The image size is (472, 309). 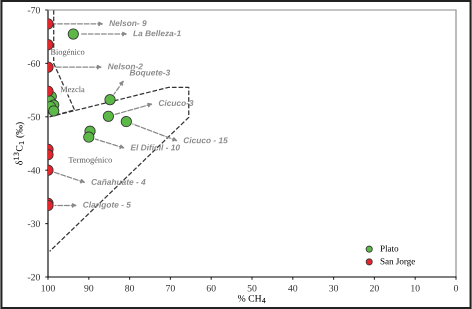 What do you see at coordinates (67, 52) in the screenshot?
I see `annotation: Biogénico` at bounding box center [67, 52].